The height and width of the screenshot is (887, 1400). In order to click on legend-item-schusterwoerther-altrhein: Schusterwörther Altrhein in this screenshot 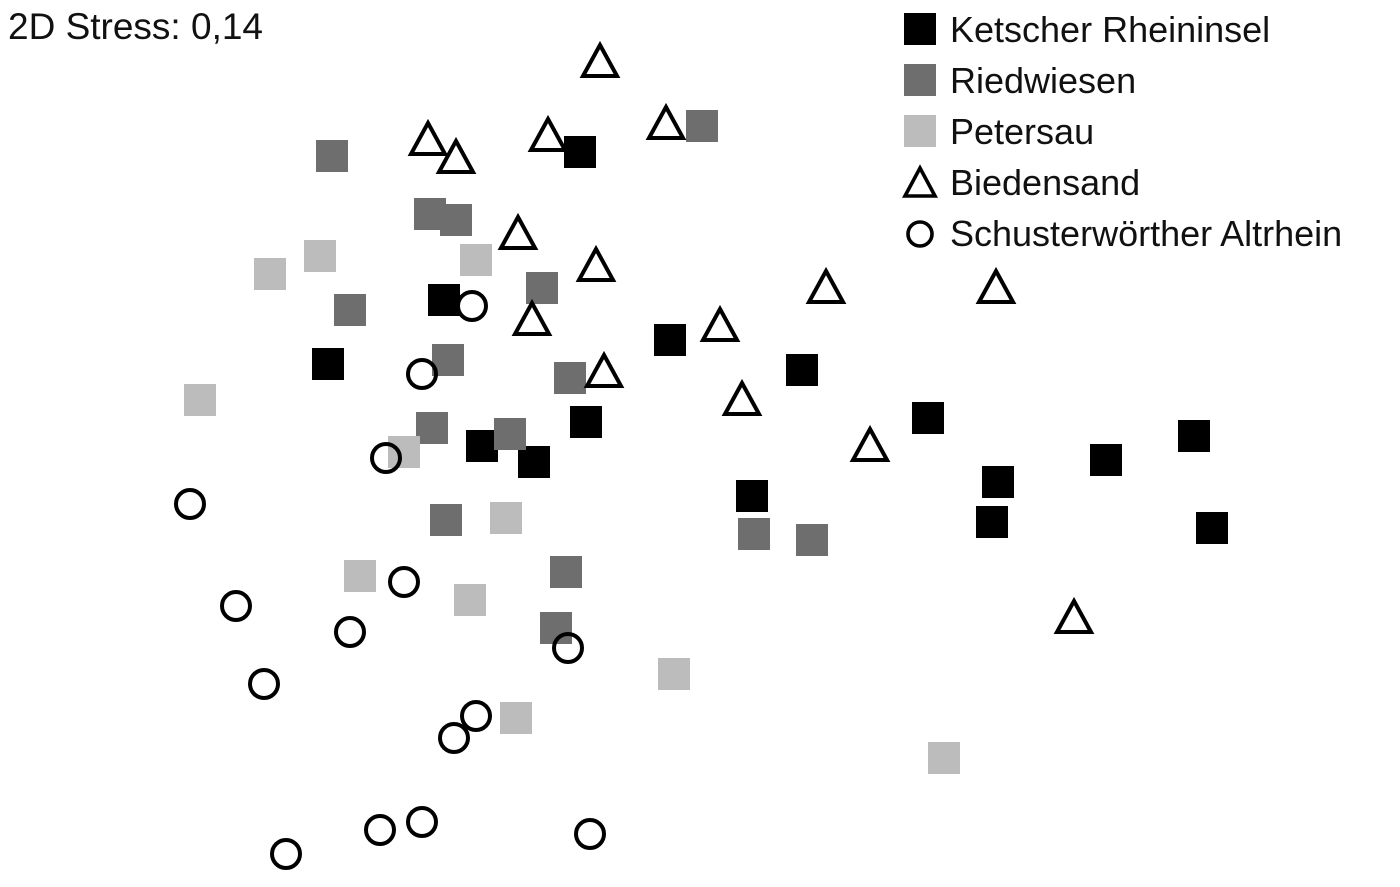, I will do `click(1121, 233)`.